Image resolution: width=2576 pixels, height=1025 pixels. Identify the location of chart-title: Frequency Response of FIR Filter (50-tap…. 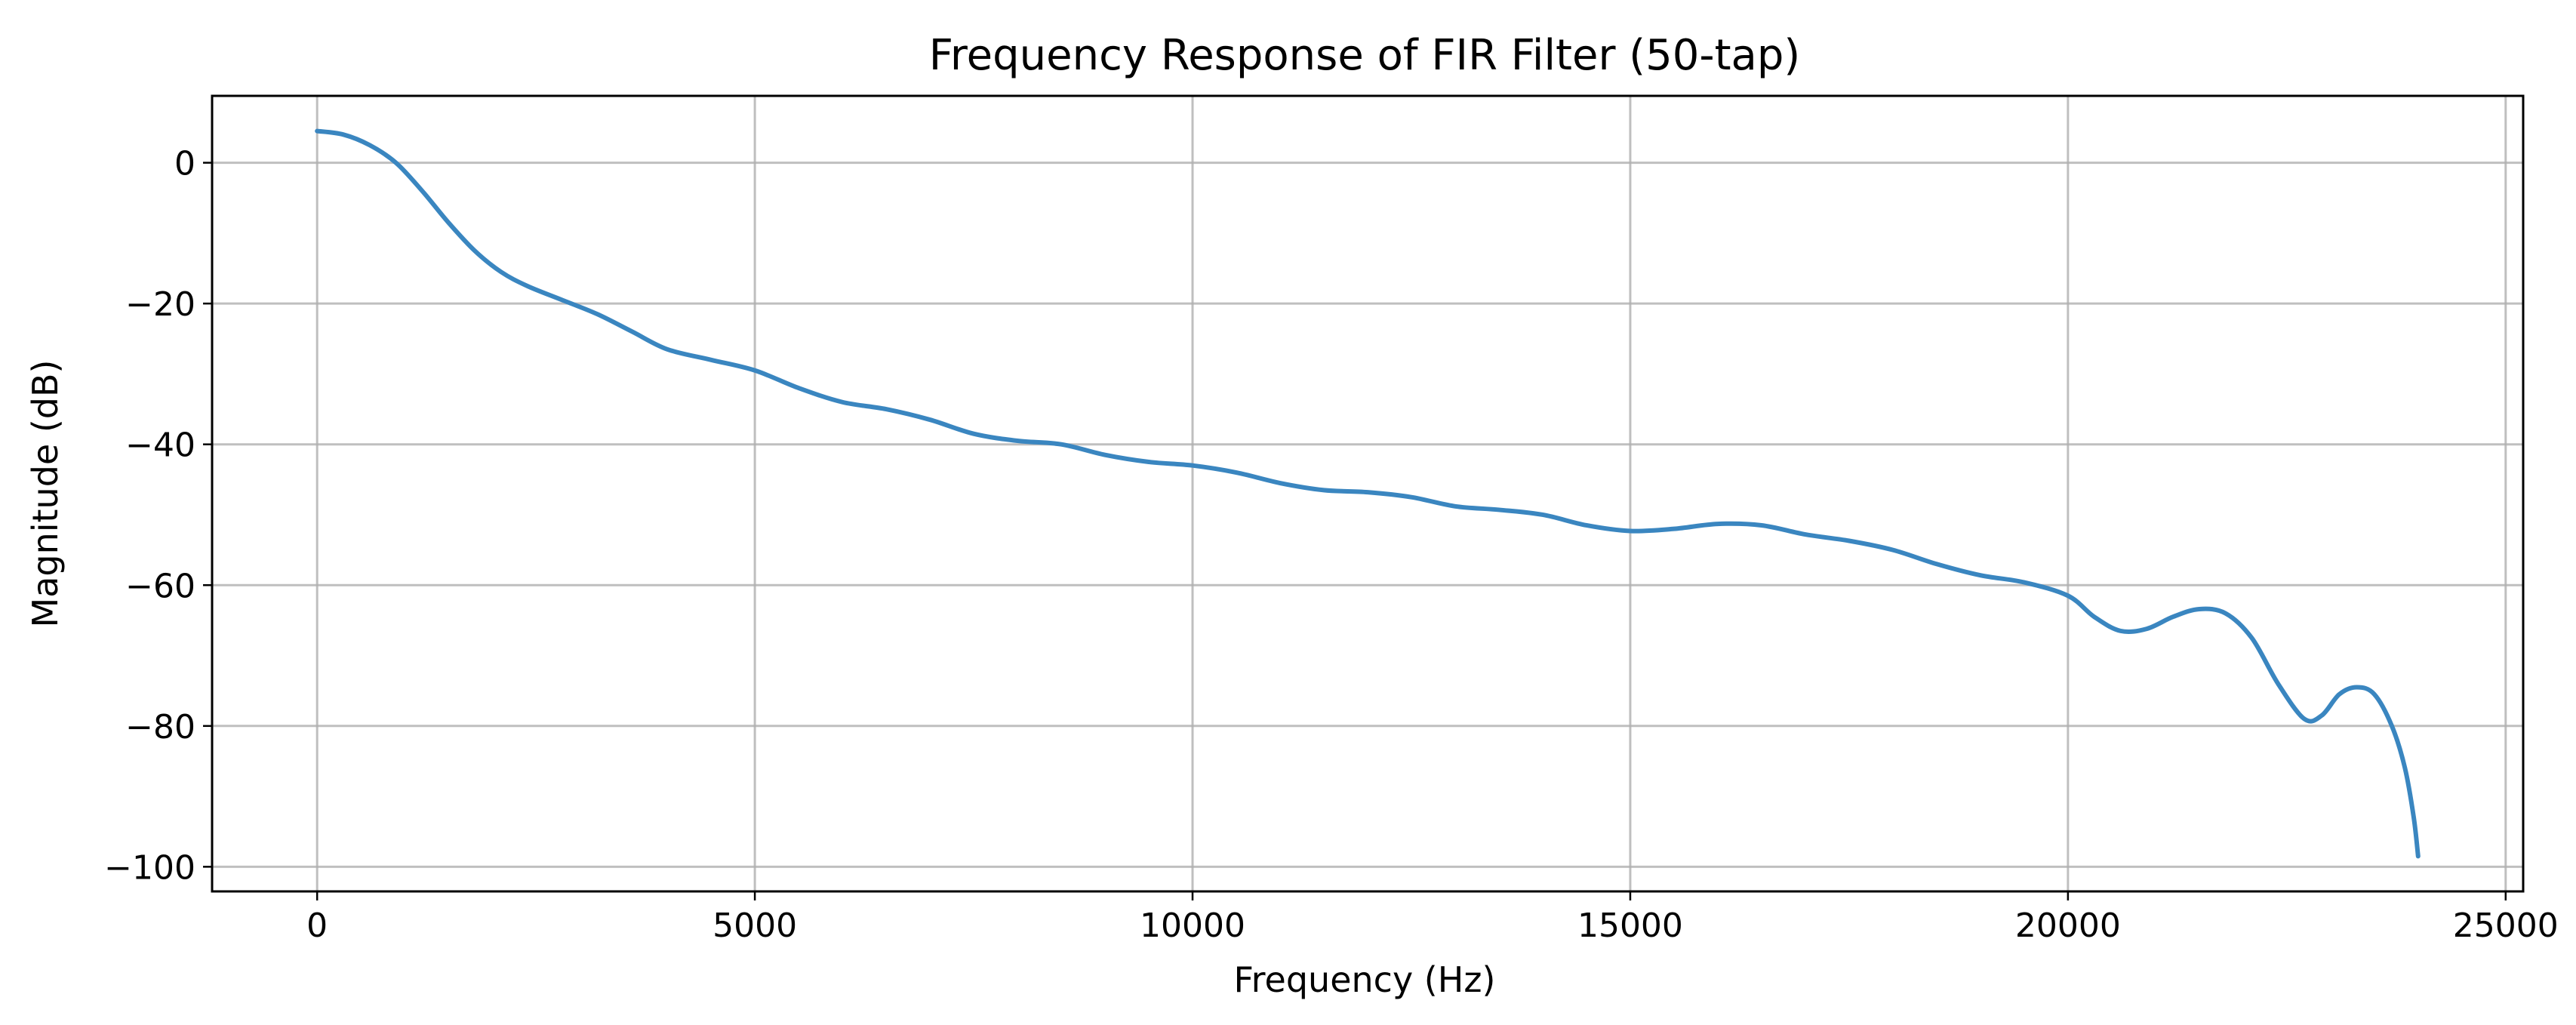
(1365, 55).